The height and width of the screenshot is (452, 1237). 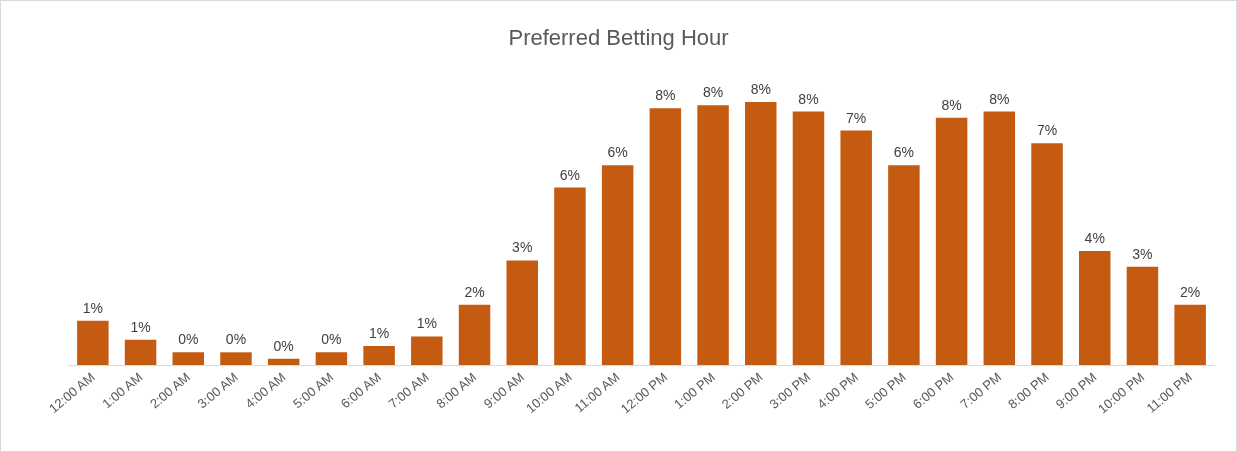 I want to click on x-tick-label: 4:00 PM, so click(x=838, y=390).